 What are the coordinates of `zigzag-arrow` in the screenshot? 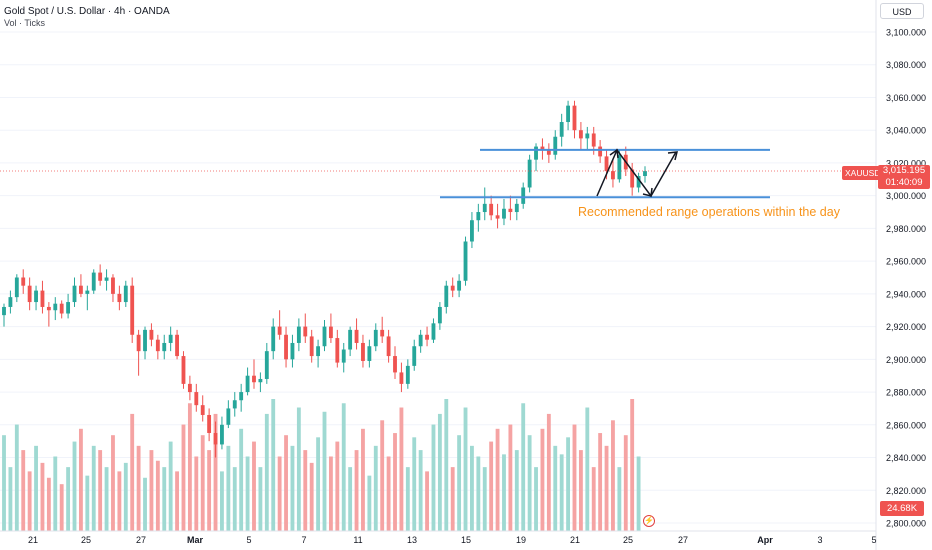 It's located at (637, 173).